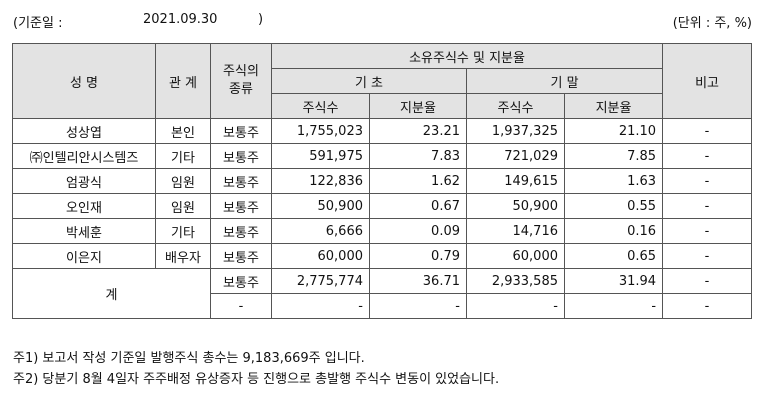  What do you see at coordinates (613, 156) in the screenshot?
I see `cell-end-ratio: 7.85` at bounding box center [613, 156].